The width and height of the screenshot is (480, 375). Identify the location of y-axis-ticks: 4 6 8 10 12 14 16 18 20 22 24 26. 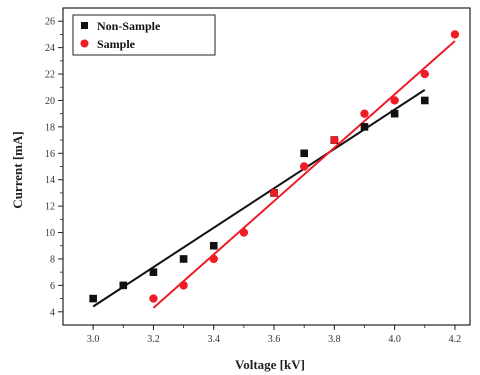
(54, 167).